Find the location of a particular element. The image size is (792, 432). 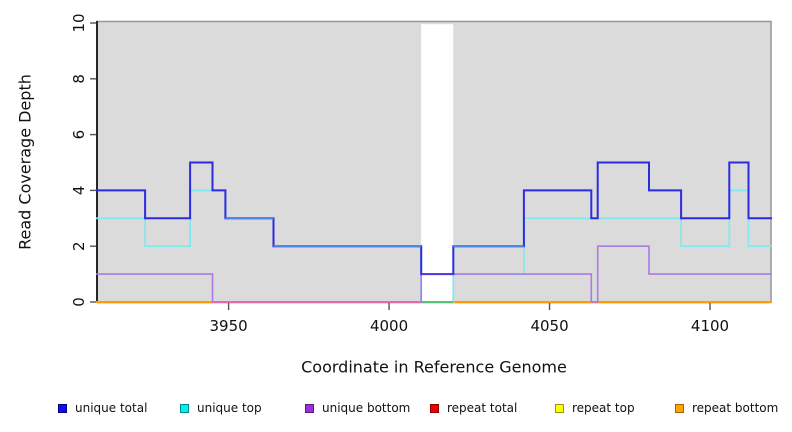

legend-item-unique-bottom: unique bottom is located at coordinates (357, 408).